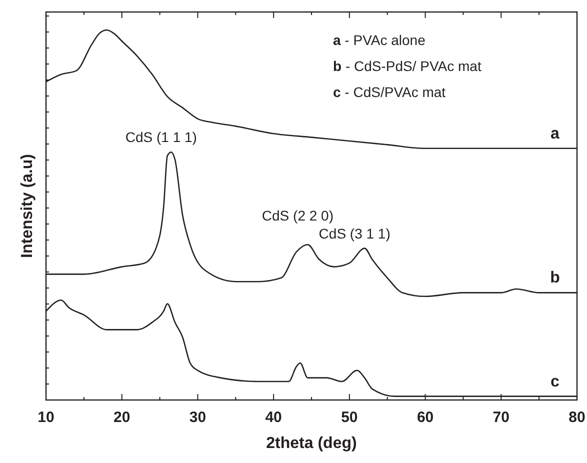 This screenshot has height=463, width=587. What do you see at coordinates (298, 215) in the screenshot?
I see `annotation: CdS (2 2 0)` at bounding box center [298, 215].